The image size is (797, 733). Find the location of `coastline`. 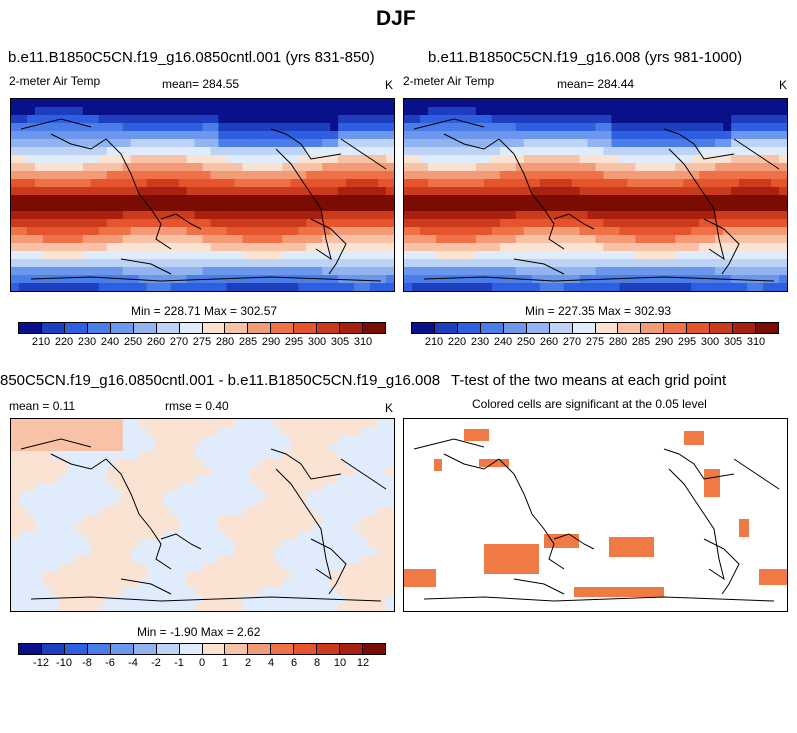

coastline is located at coordinates (306, 464).